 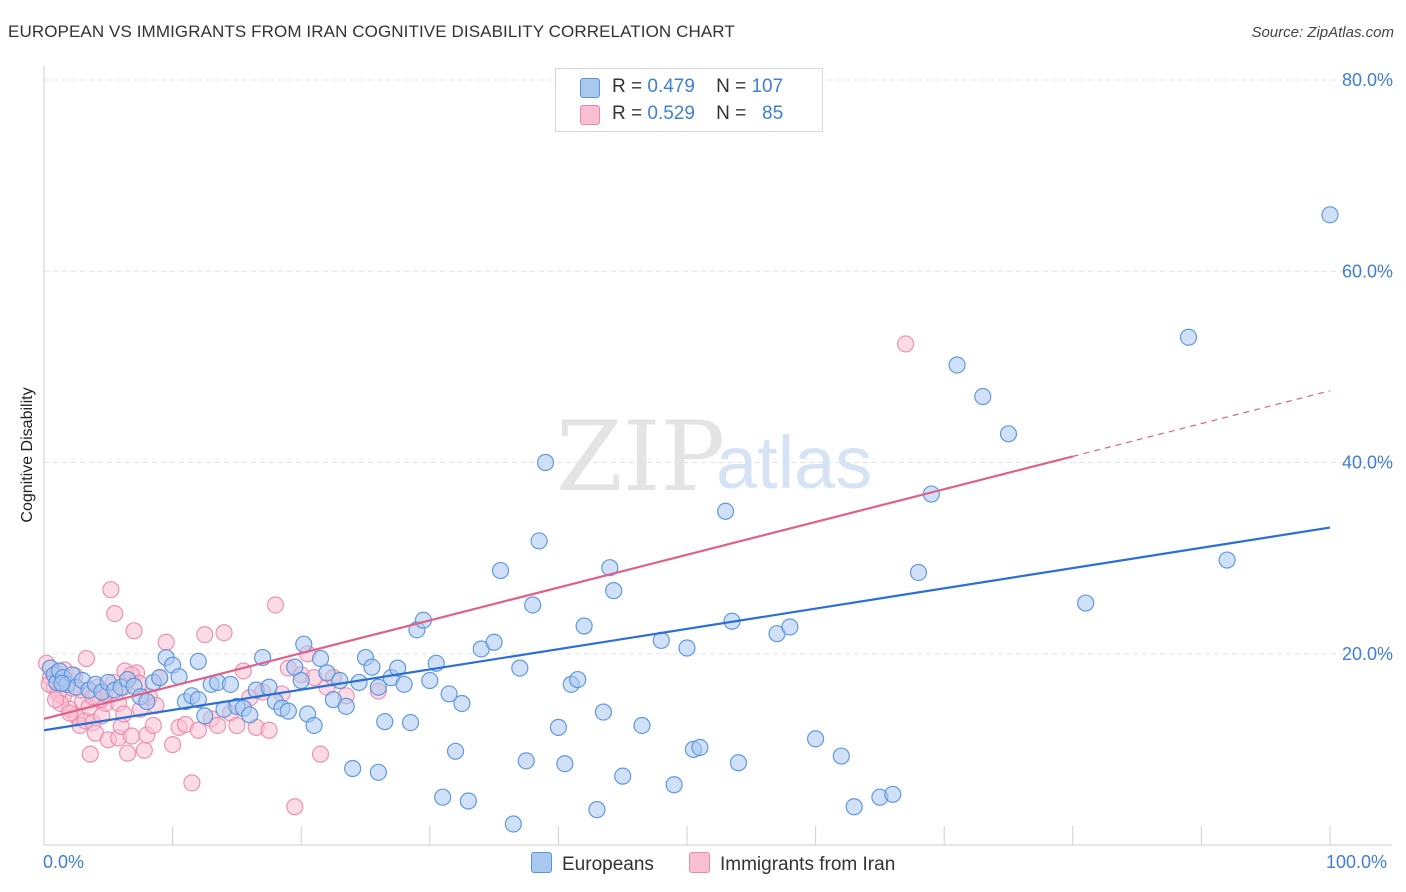 What do you see at coordinates (1367, 463) in the screenshot?
I see `y-tick-label: 40.0%` at bounding box center [1367, 463].